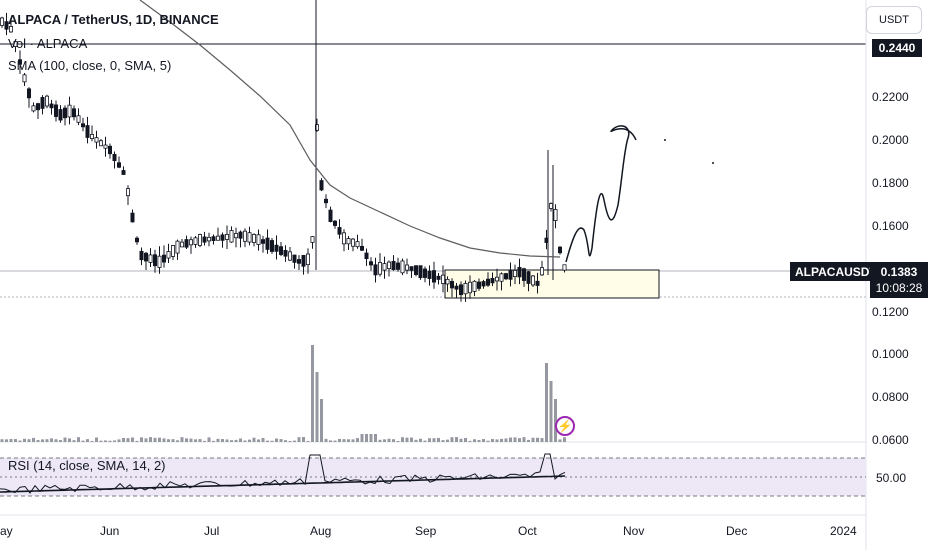  I want to click on time-tick: Dec, so click(737, 531).